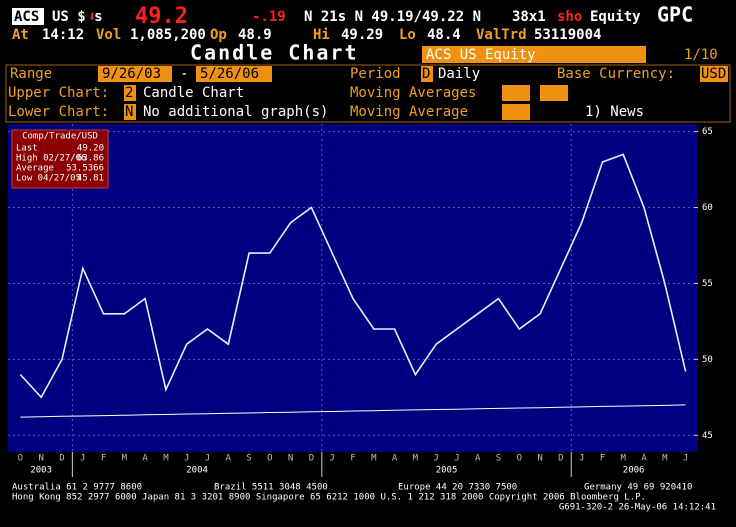 This screenshot has width=736, height=527. What do you see at coordinates (48, 179) in the screenshot?
I see `stat-label: Low 04/27/05` at bounding box center [48, 179].